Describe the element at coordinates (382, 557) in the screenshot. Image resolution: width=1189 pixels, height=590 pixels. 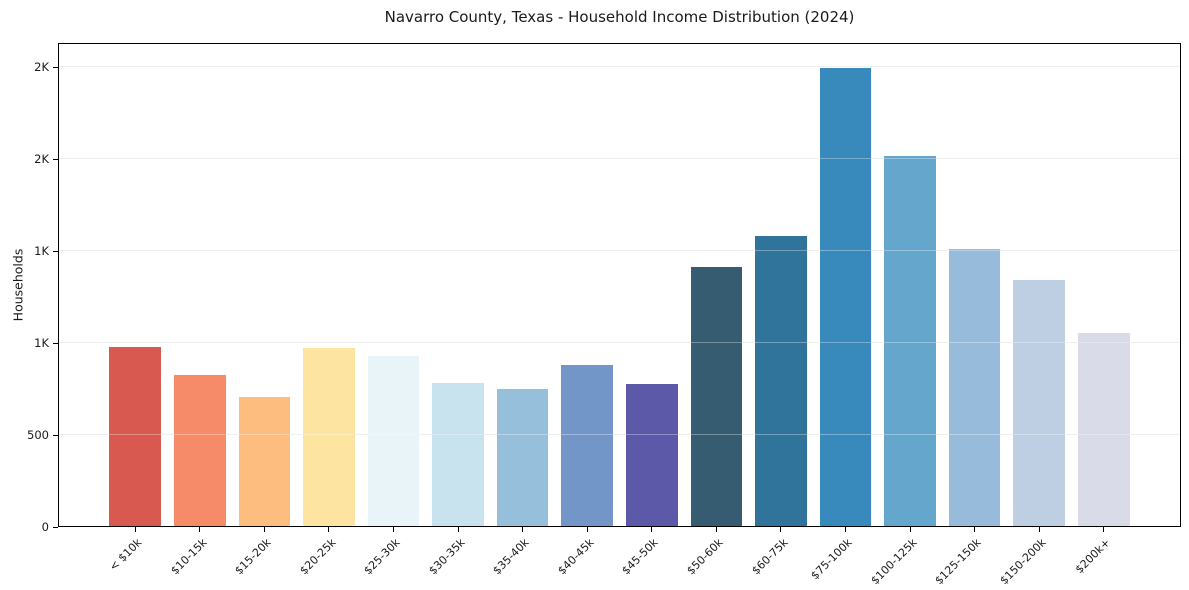
I see `x-tick-label: $25-30k` at that location.